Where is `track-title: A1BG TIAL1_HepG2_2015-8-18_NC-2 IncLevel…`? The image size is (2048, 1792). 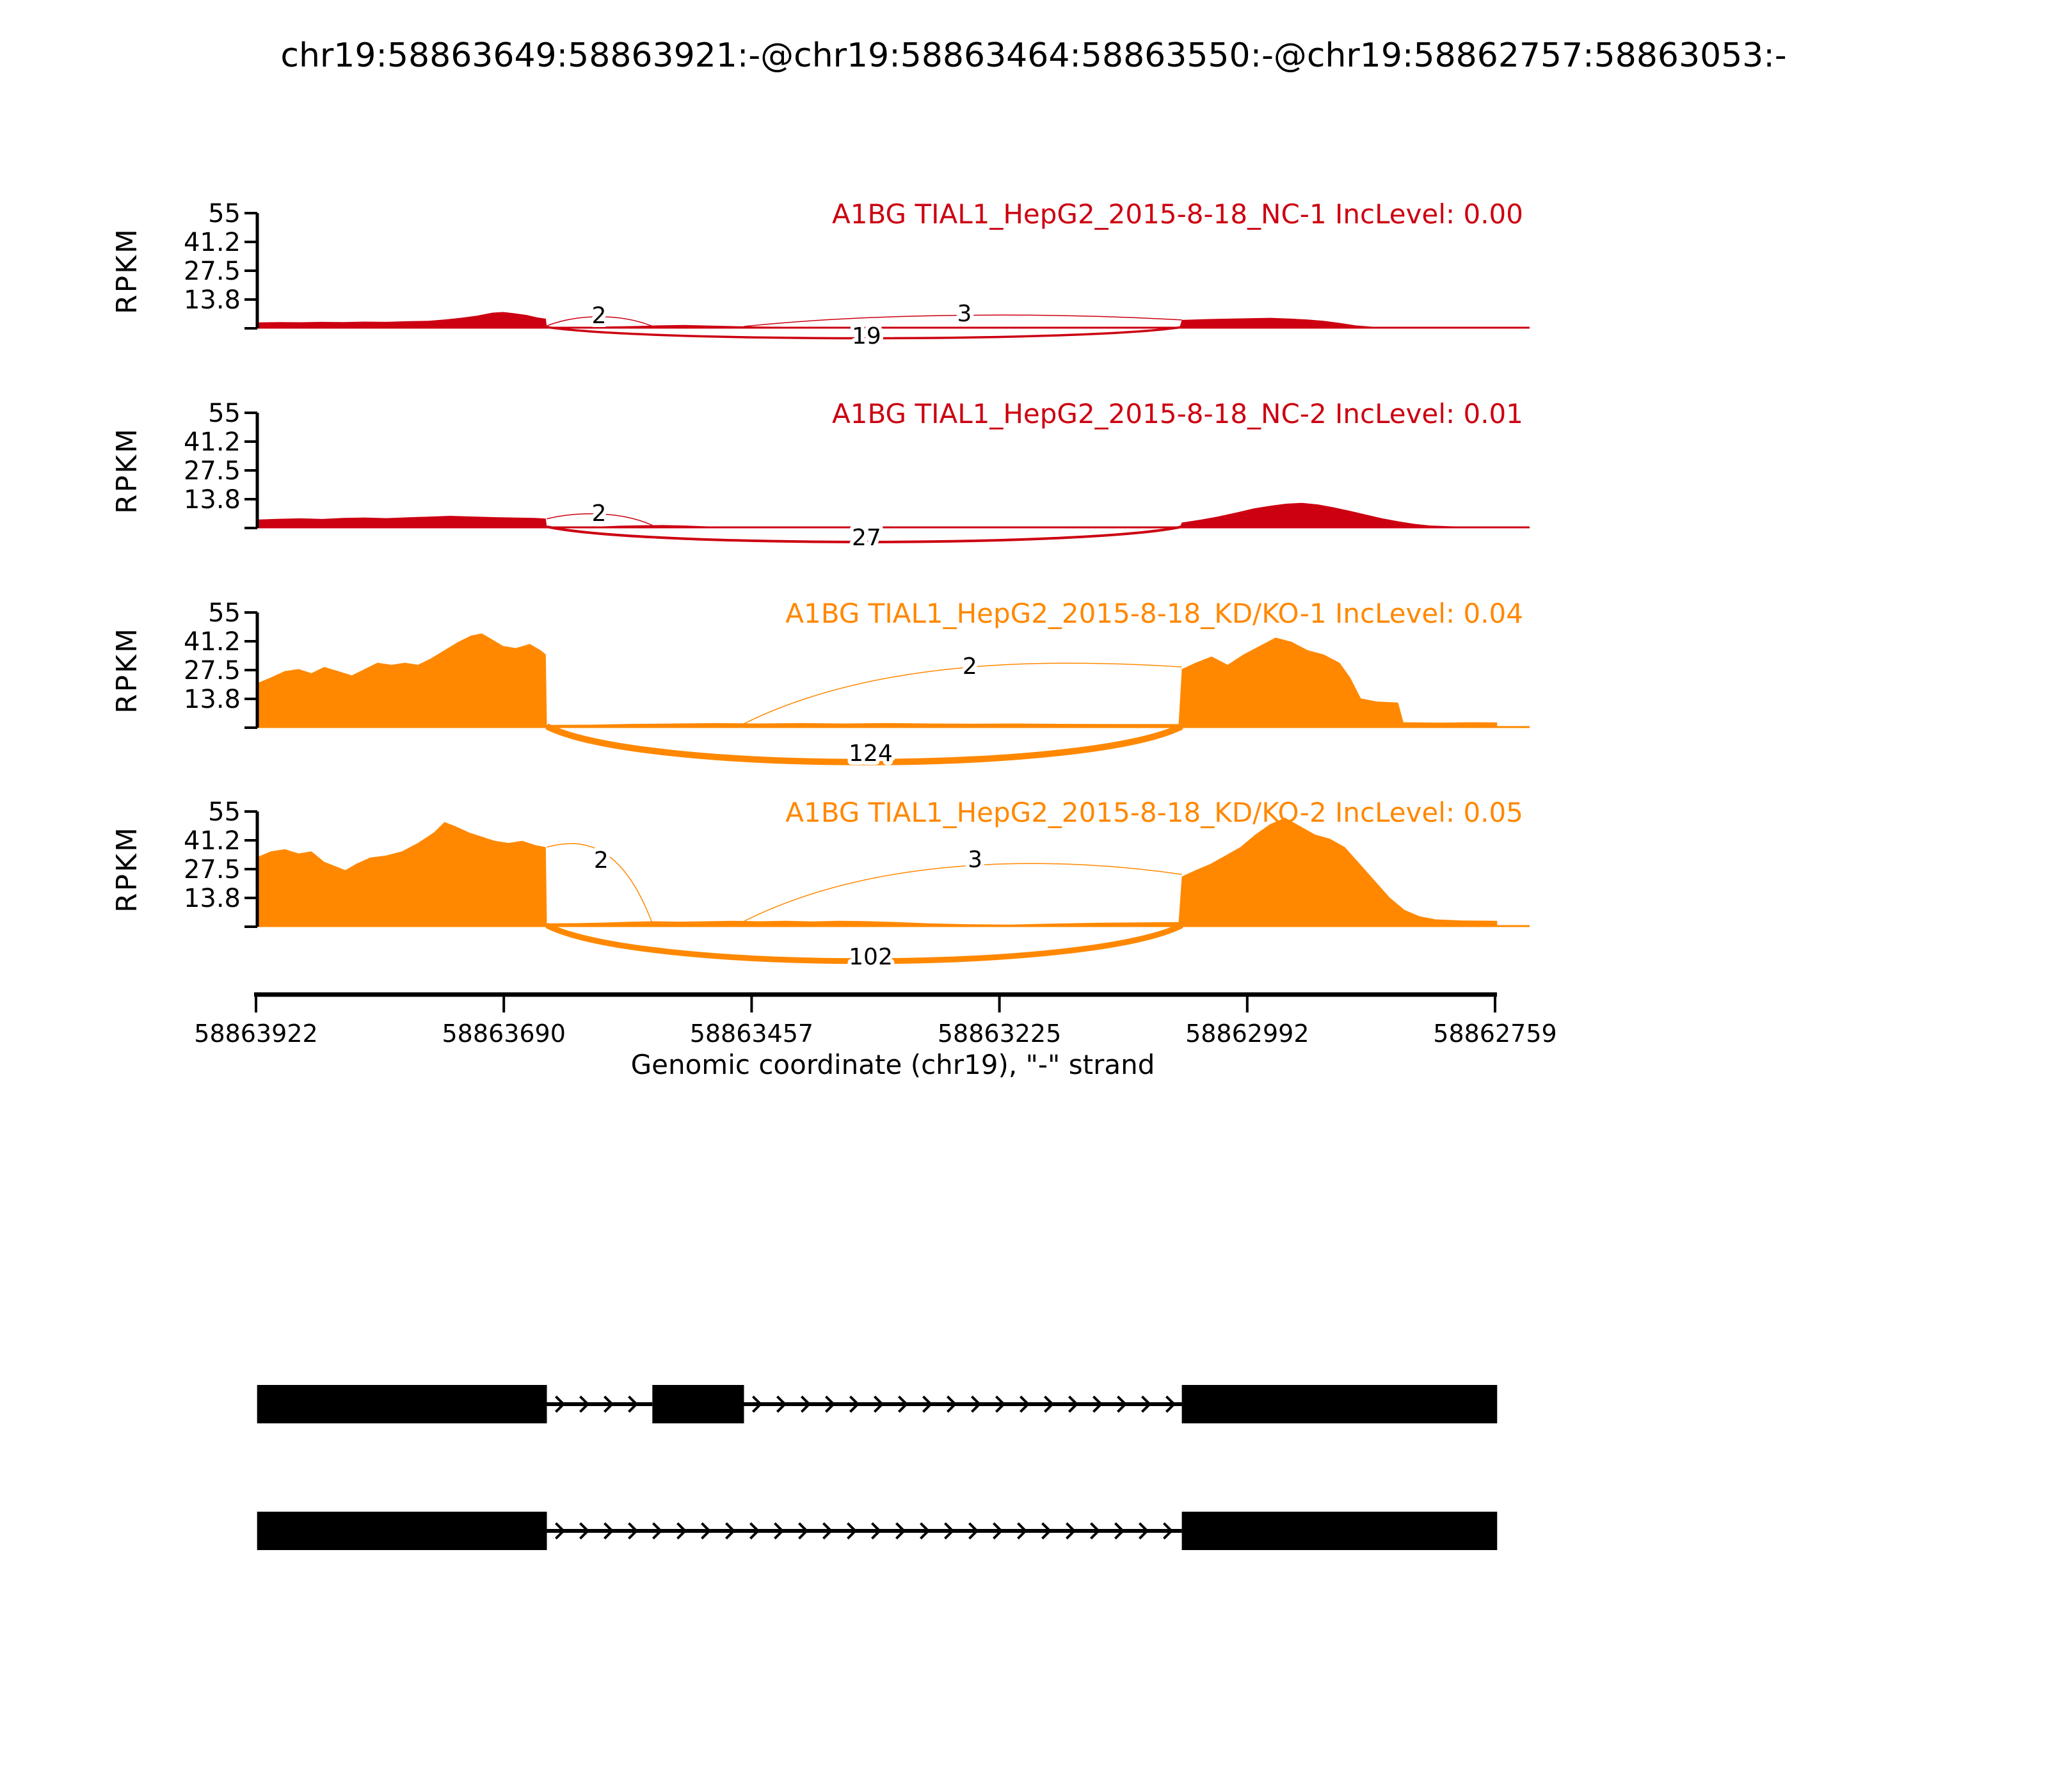 track-title: A1BG TIAL1_HepG2_2015-8-18_NC-2 IncLevel… is located at coordinates (1177, 413).